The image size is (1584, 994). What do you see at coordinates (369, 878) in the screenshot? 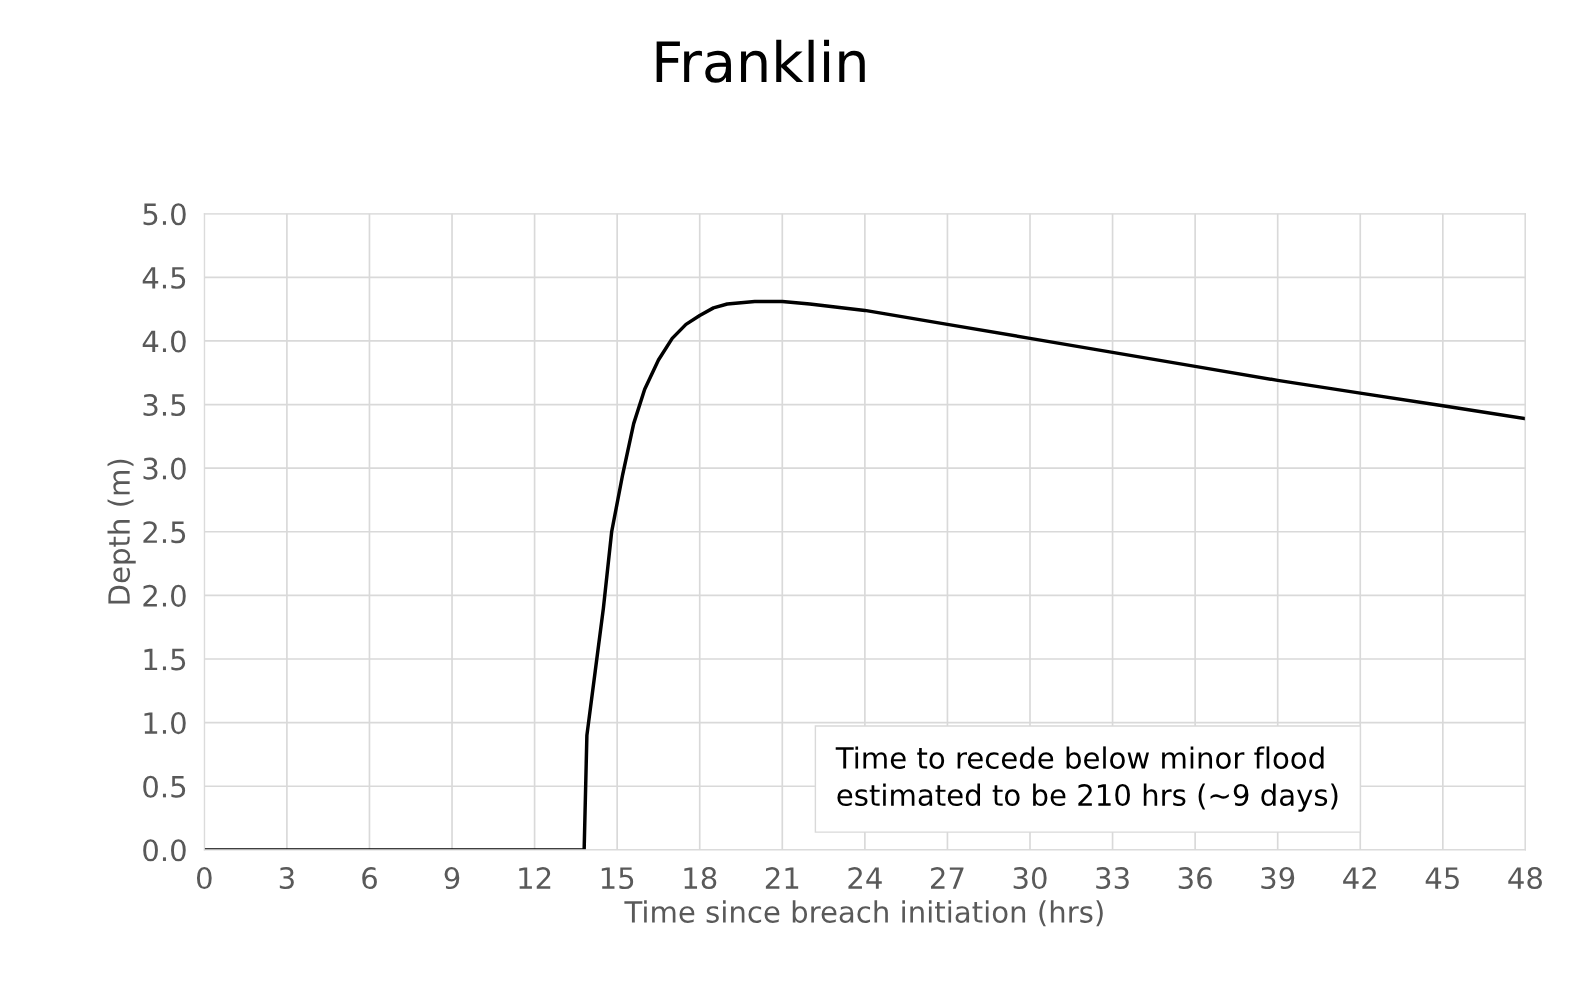
I see `x-tick-label: 6` at bounding box center [369, 878].